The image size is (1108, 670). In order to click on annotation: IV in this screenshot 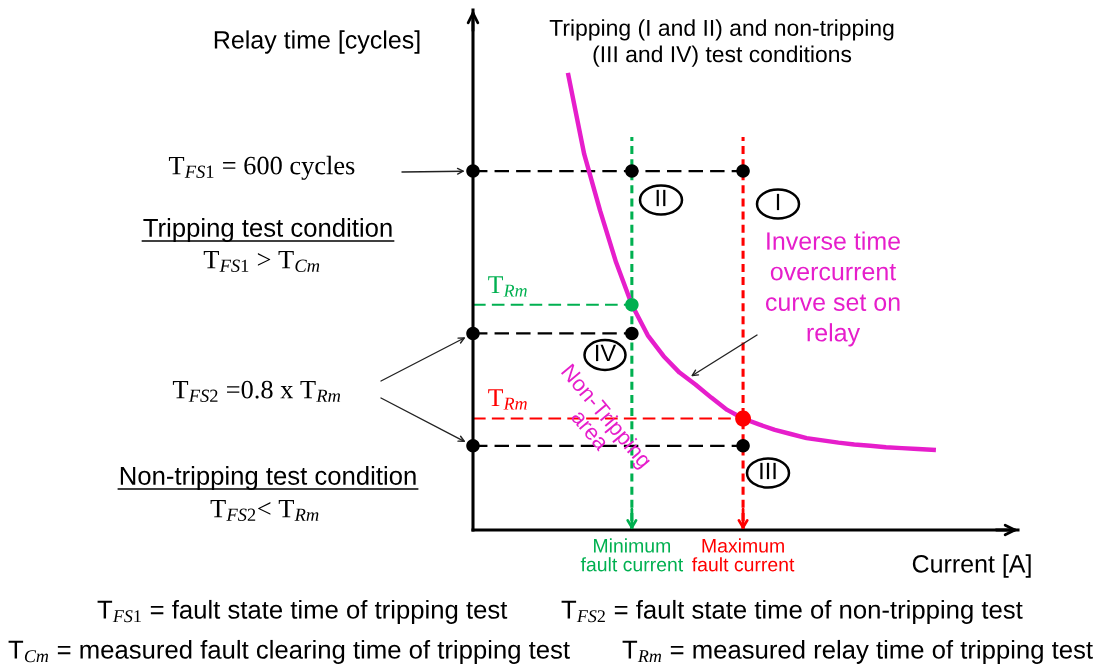, I will do `click(606, 353)`.